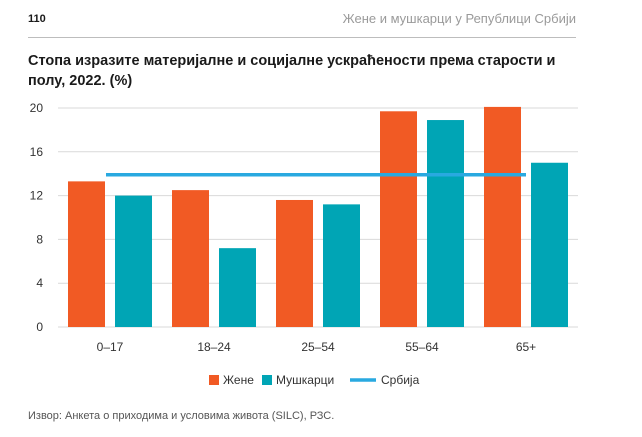 The height and width of the screenshot is (437, 642). I want to click on x-tick-label: 18–24, so click(214, 347).